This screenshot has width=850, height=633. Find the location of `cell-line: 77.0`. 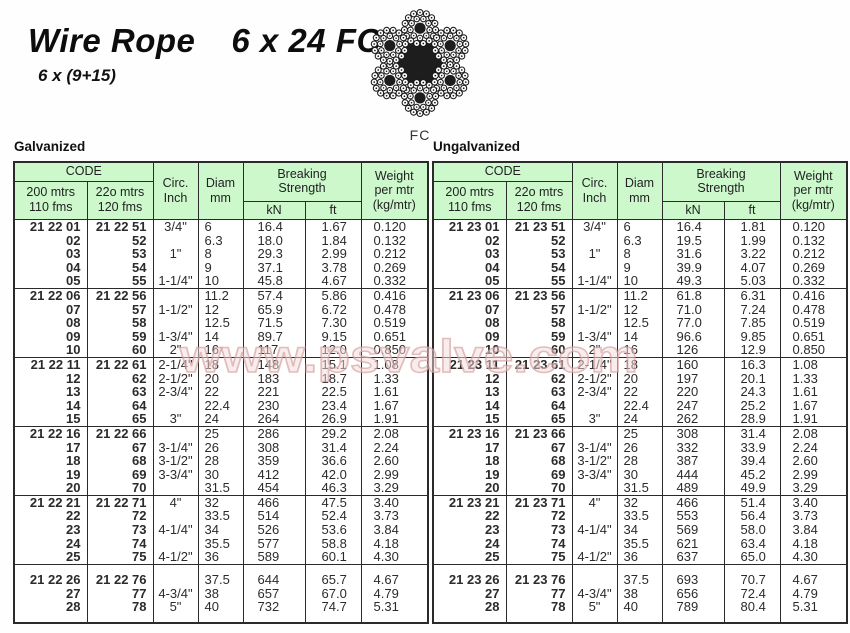

cell-line: 77.0 is located at coordinates (689, 323).